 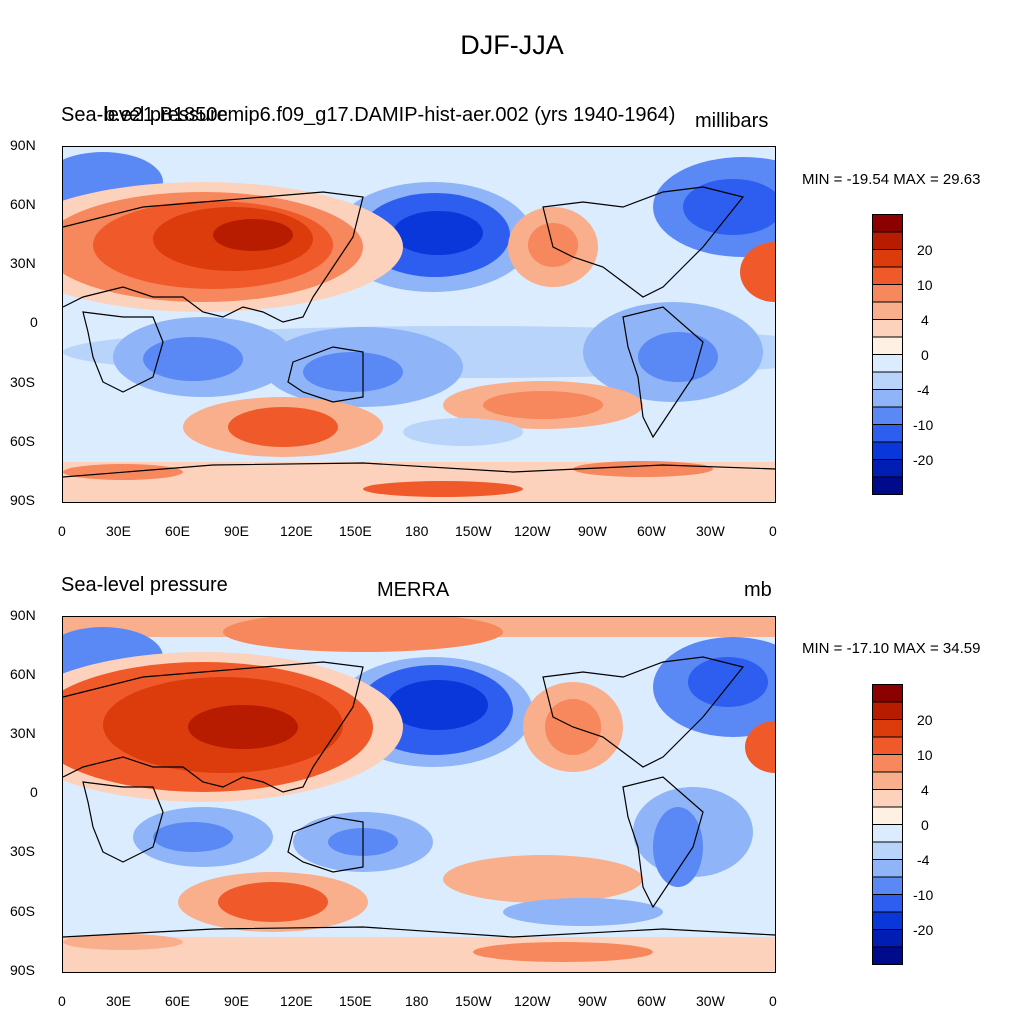 What do you see at coordinates (891, 648) in the screenshot?
I see `min-max-label: MIN = -17.10 MAX = 34.59` at bounding box center [891, 648].